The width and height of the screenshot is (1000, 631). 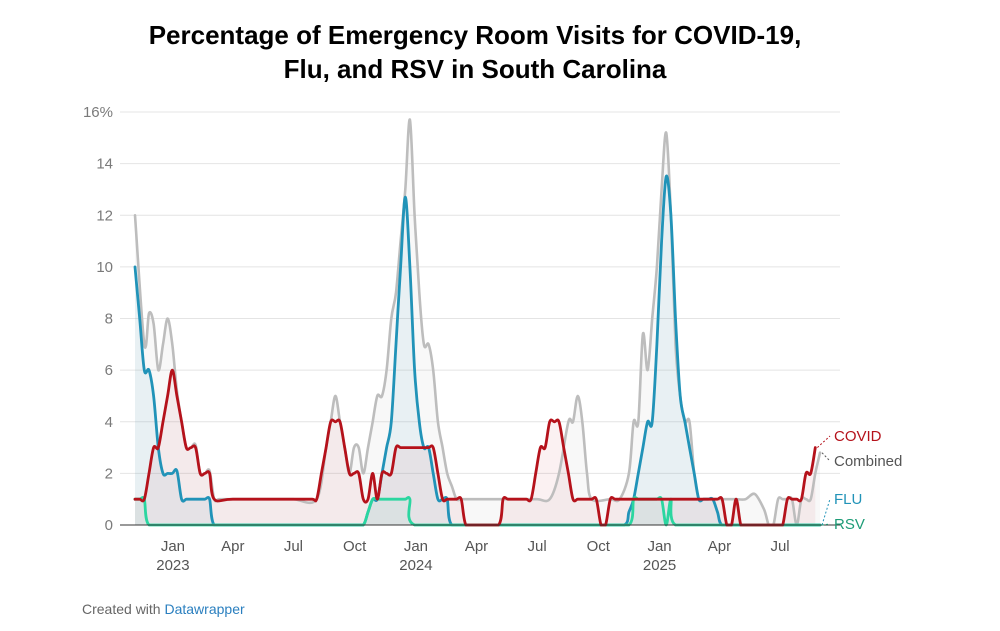 I want to click on credit-prefix: Created with, so click(x=123, y=609).